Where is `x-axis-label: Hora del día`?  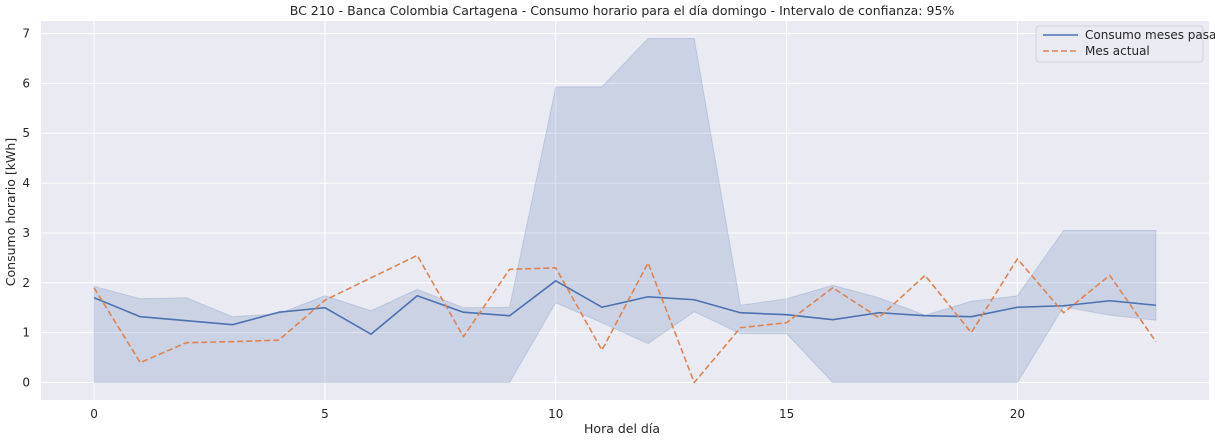 x-axis-label: Hora del día is located at coordinates (622, 428).